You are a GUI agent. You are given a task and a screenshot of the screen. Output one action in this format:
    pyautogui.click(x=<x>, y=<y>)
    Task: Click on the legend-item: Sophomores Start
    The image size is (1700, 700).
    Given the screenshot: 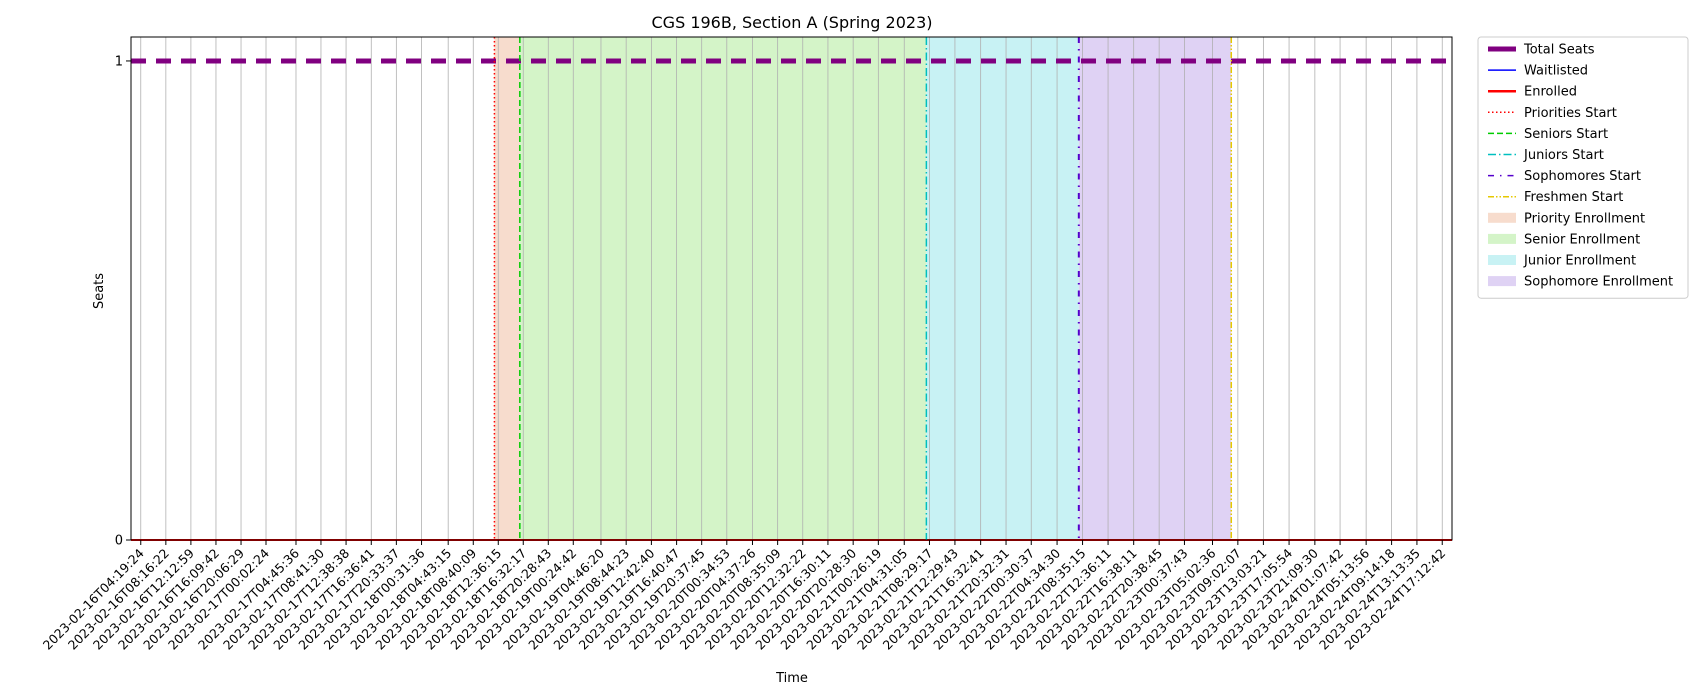 What is the action you would take?
    pyautogui.click(x=1564, y=176)
    